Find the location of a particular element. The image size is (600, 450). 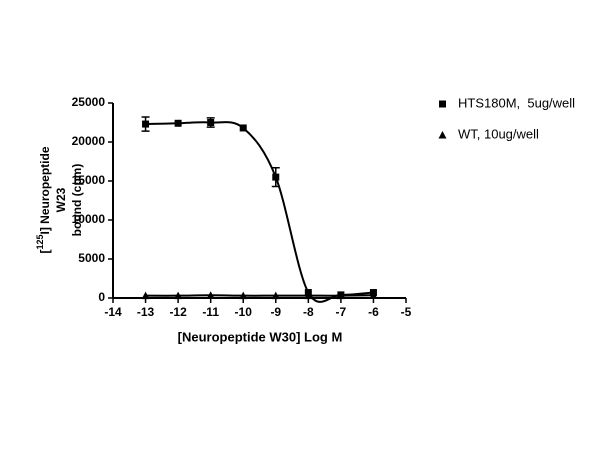

x-tick-label: -11 is located at coordinates (210, 312).